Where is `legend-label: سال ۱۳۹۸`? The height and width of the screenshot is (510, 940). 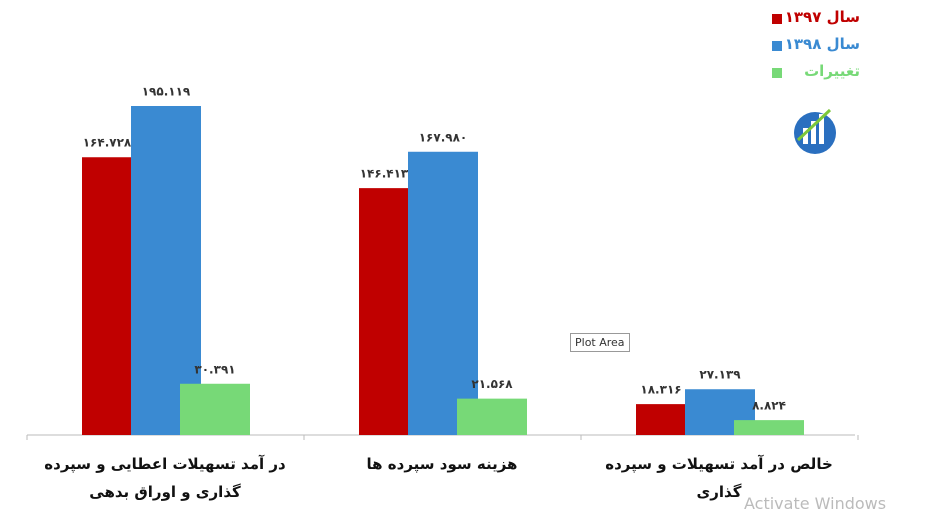
legend-label: سال ۱۳۹۸ is located at coordinates (822, 44).